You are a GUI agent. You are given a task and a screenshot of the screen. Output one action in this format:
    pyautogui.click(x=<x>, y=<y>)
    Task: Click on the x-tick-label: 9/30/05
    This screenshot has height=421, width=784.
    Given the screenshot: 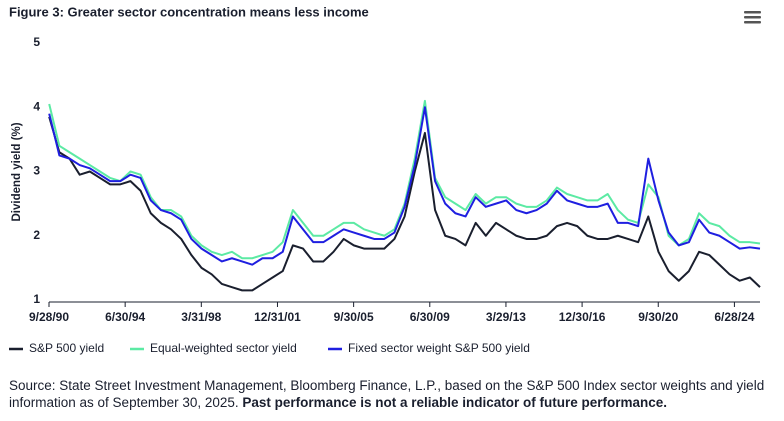 What is the action you would take?
    pyautogui.click(x=354, y=317)
    